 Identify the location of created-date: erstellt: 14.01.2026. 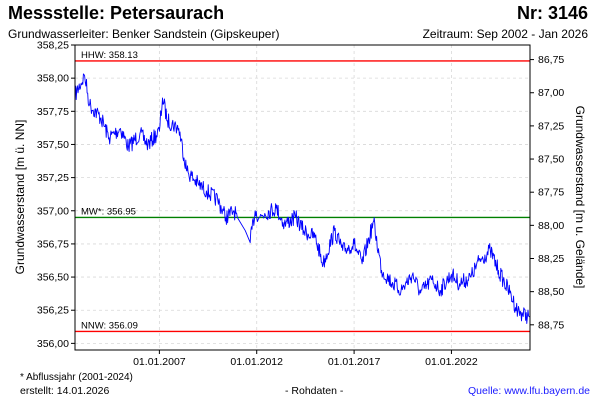
(65, 391).